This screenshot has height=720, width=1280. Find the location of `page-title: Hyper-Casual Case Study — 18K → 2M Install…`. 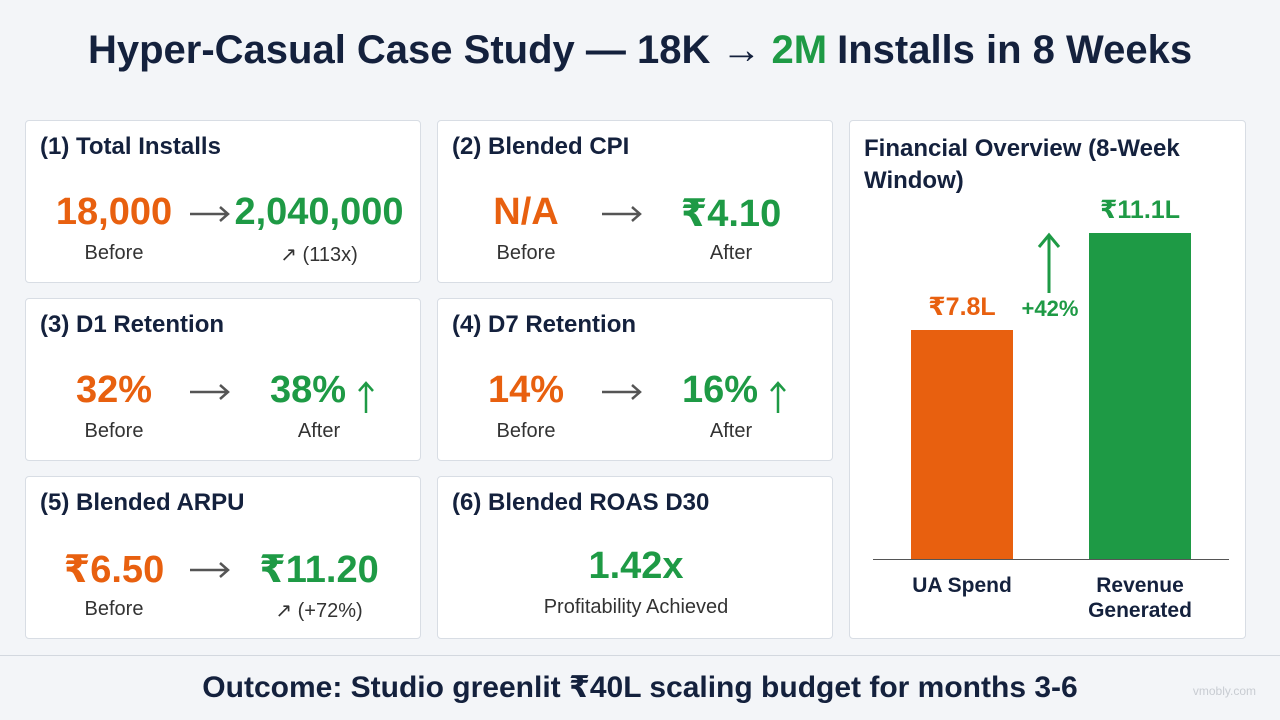

page-title: Hyper-Casual Case Study — 18K → 2M Install… is located at coordinates (640, 50).